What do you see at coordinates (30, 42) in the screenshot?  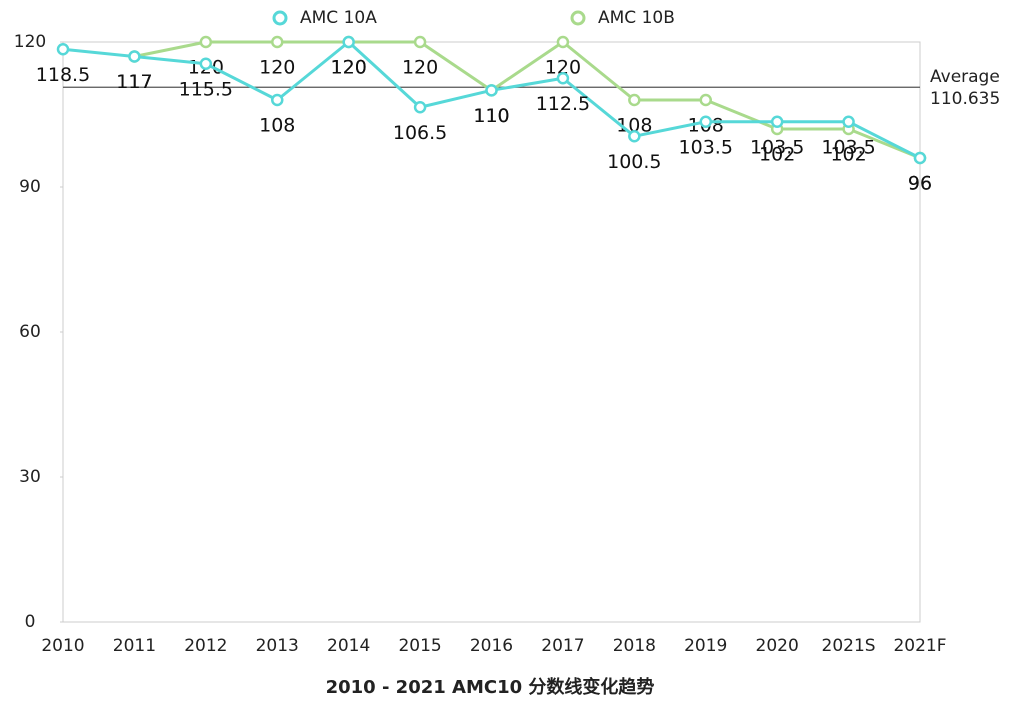 I see `y-tick-label: 120` at bounding box center [30, 42].